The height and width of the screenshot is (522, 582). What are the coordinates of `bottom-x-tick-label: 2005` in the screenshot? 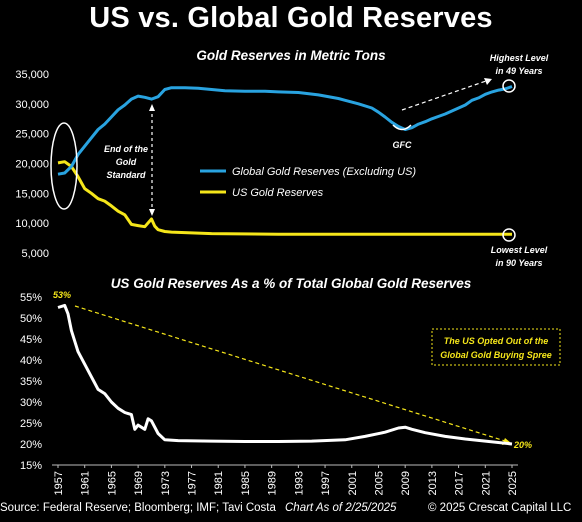 It's located at (379, 483).